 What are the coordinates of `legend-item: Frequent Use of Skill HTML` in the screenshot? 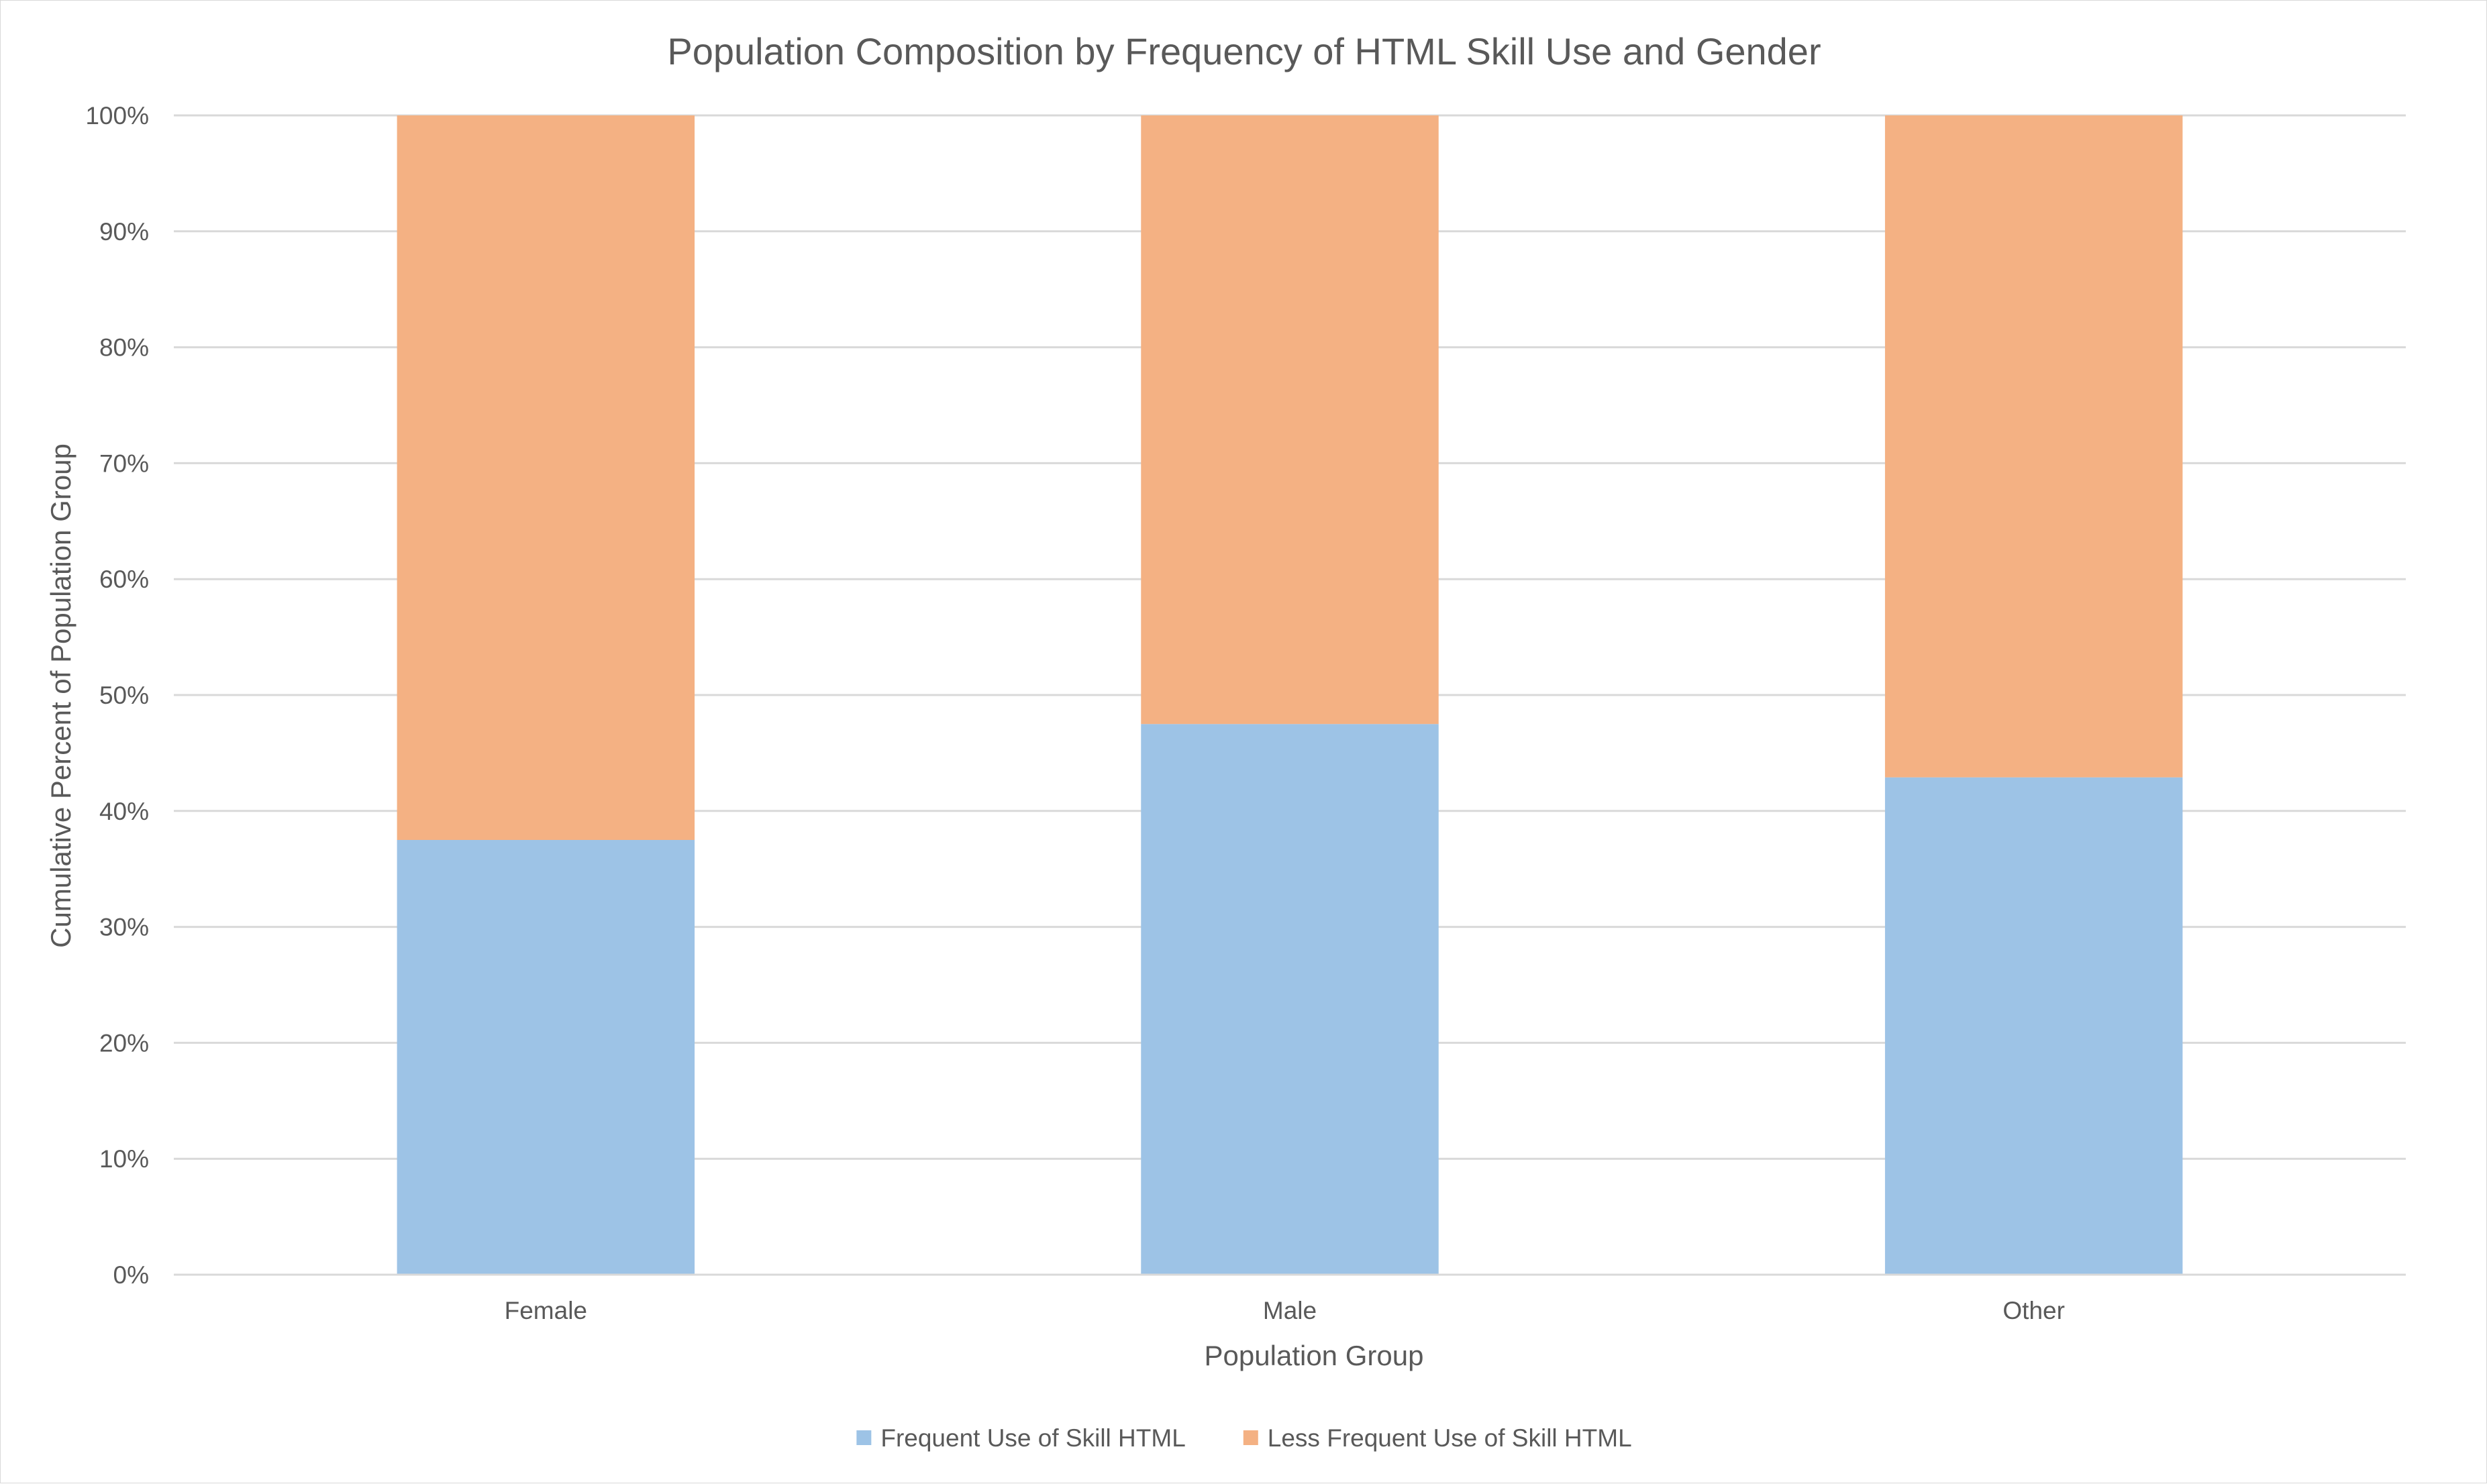 It's located at (1021, 1438).